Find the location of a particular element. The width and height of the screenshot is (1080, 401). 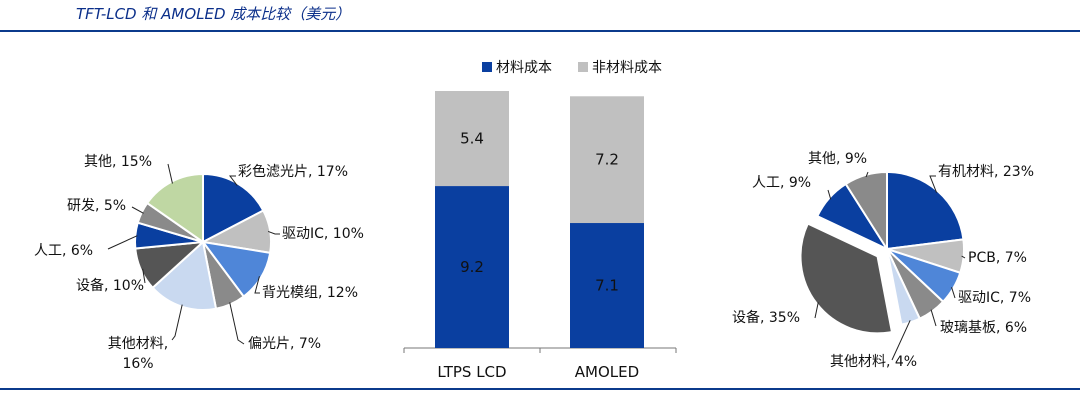

tft-lcd-pie-label-驱动IC-10: 驱动IC, 10% is located at coordinates (323, 234).